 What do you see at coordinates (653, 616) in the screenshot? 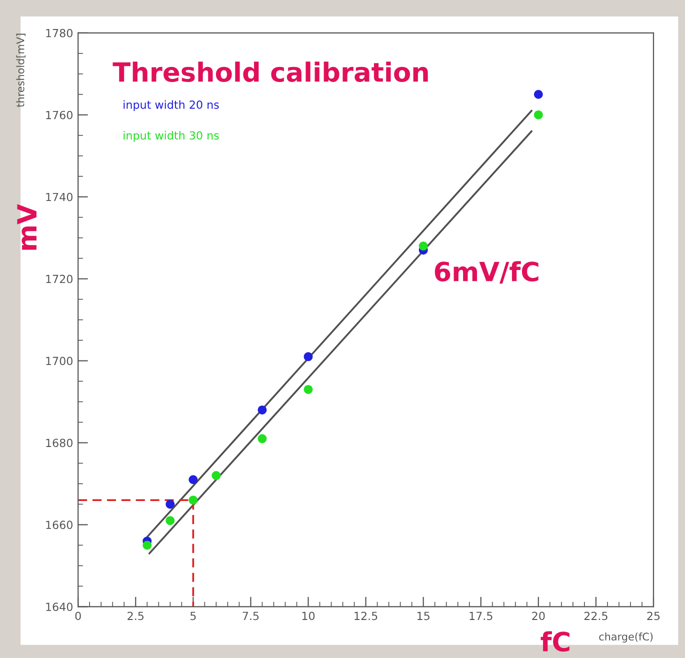
I see `x-tick-label: 25` at bounding box center [653, 616].